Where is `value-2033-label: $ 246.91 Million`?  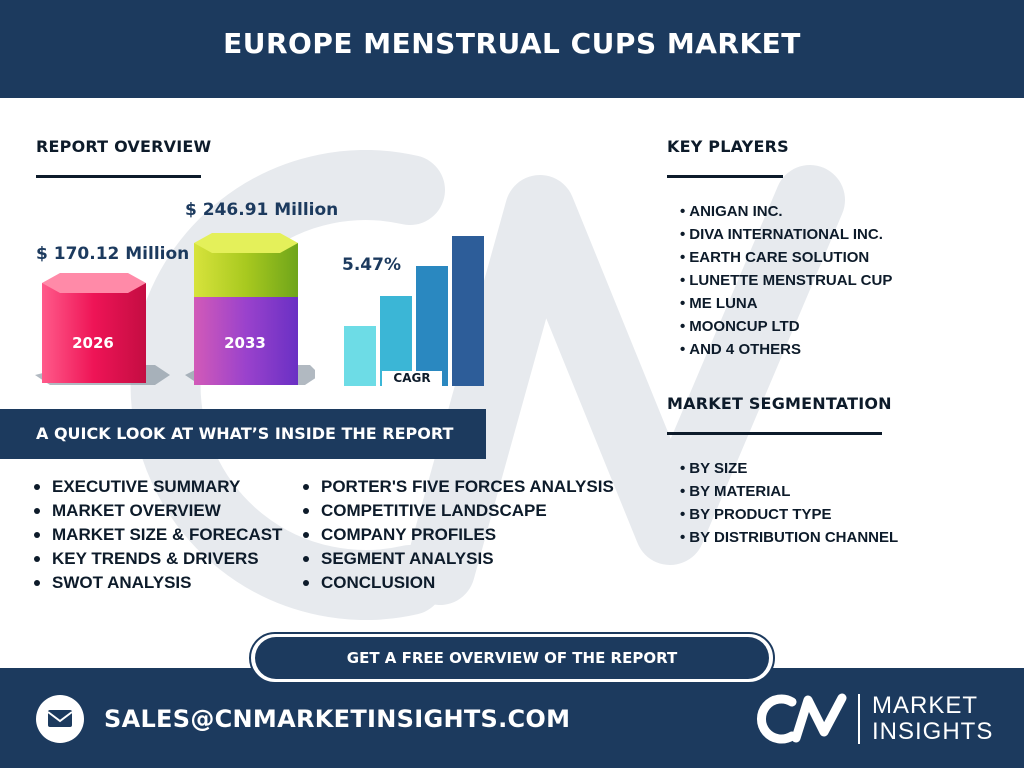
value-2033-label: $ 246.91 Million is located at coordinates (262, 210).